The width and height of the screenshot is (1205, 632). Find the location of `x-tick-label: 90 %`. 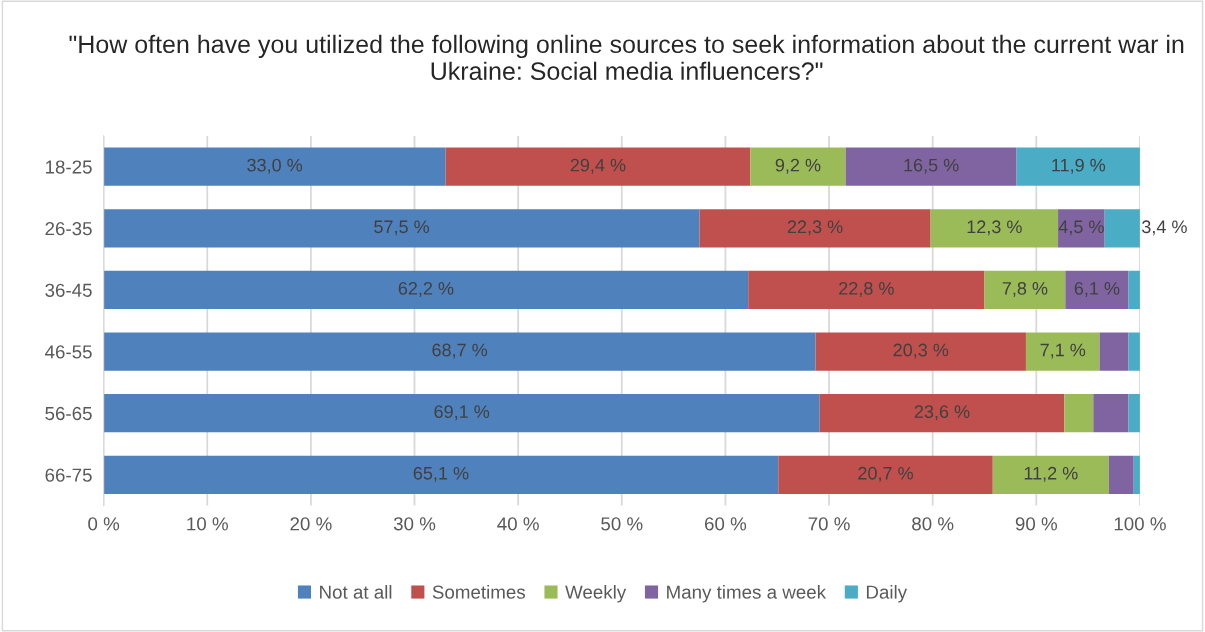

x-tick-label: 90 % is located at coordinates (1036, 524).